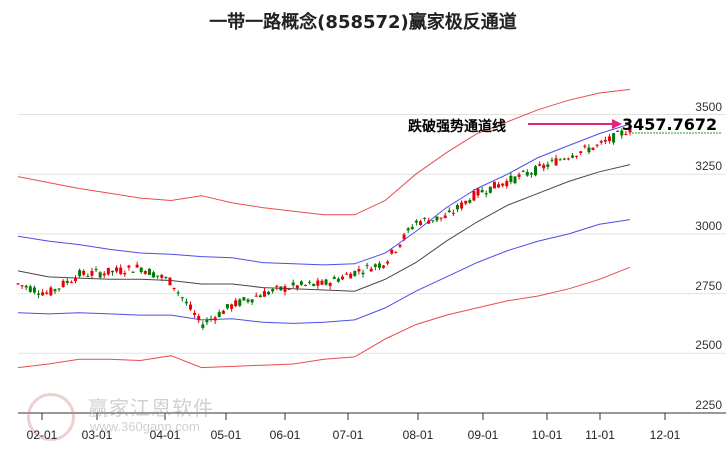 The height and width of the screenshot is (450, 726). I want to click on y-tick-label: 2250, so click(708, 405).